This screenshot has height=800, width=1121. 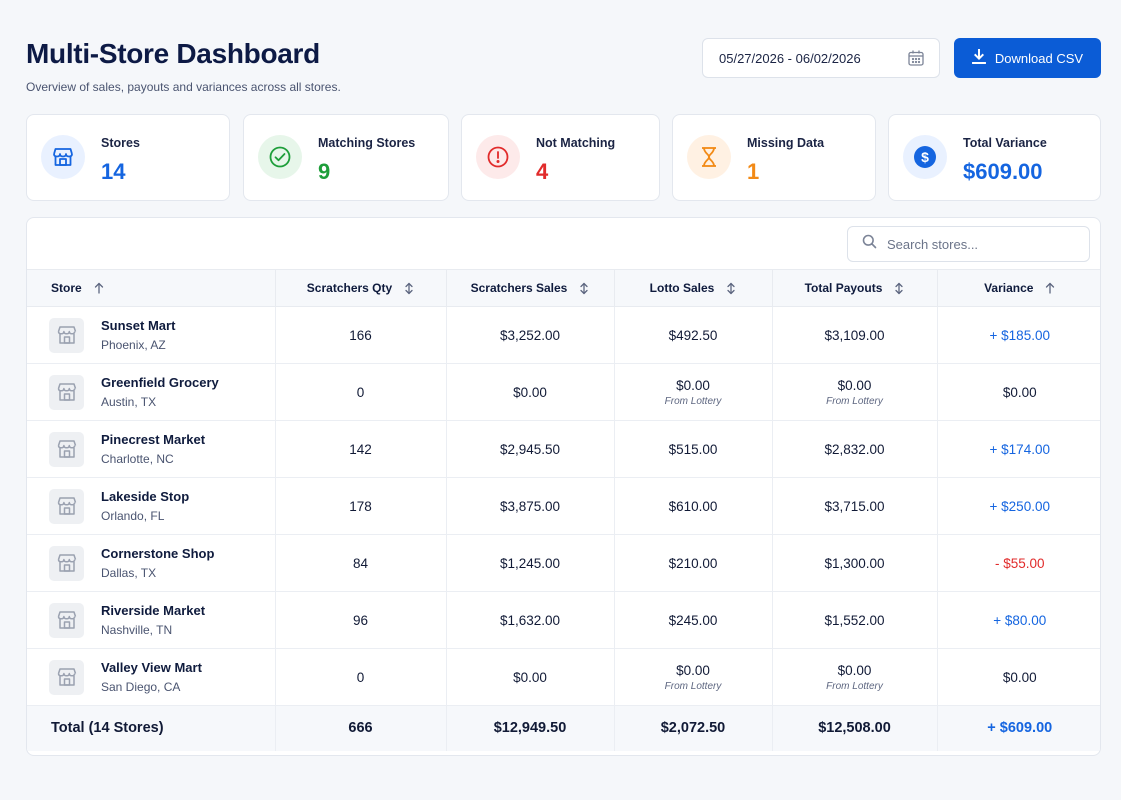 What do you see at coordinates (854, 728) in the screenshot?
I see `total-payouts: $12,508.00` at bounding box center [854, 728].